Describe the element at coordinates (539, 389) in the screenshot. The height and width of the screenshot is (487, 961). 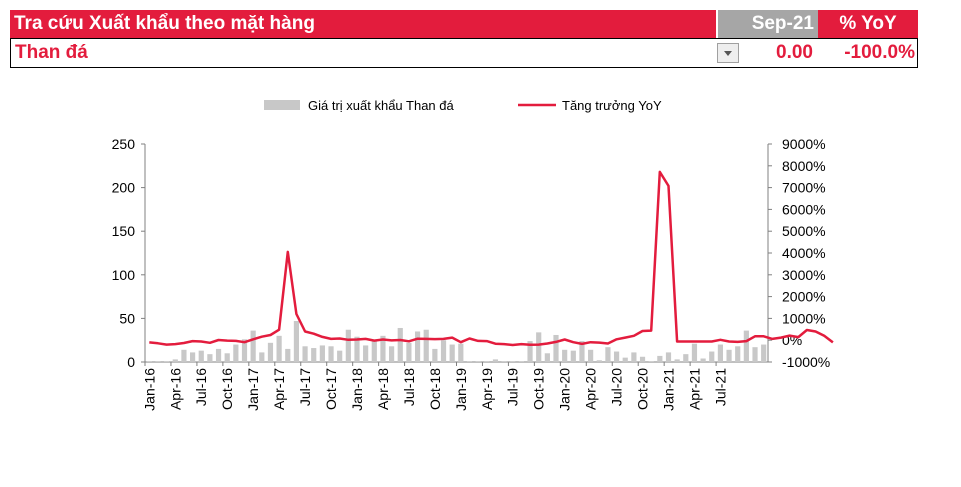
I see `x-tick-label: Oct-19` at that location.